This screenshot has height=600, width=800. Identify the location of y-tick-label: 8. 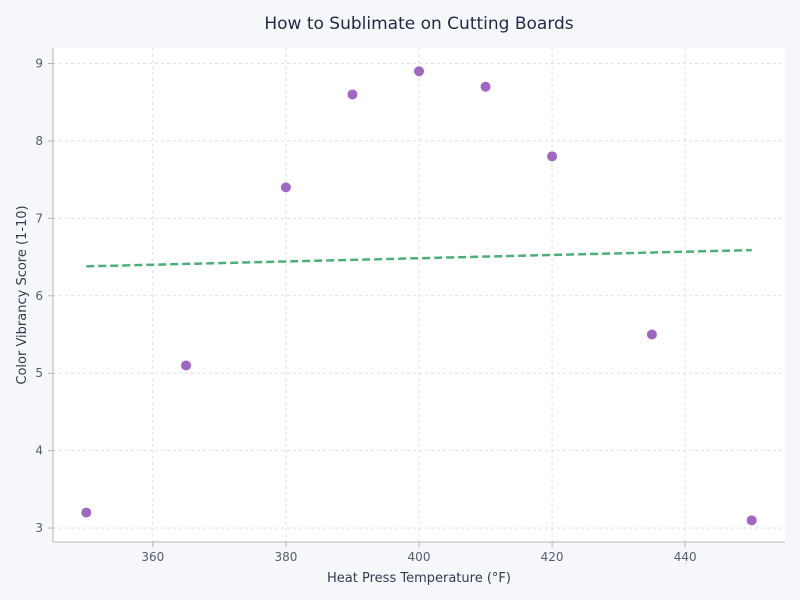
(39, 141).